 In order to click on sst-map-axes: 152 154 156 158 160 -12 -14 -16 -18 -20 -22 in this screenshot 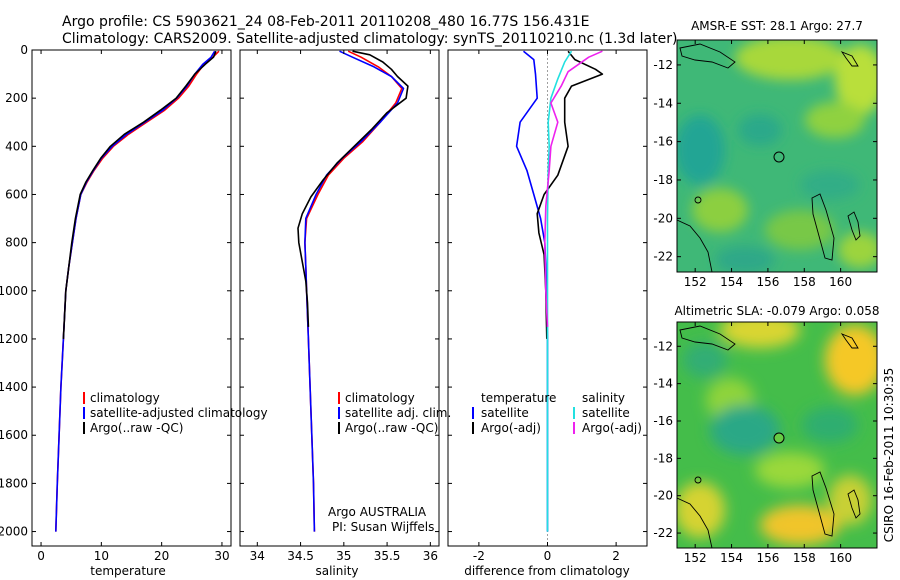, I will do `click(765, 164)`.